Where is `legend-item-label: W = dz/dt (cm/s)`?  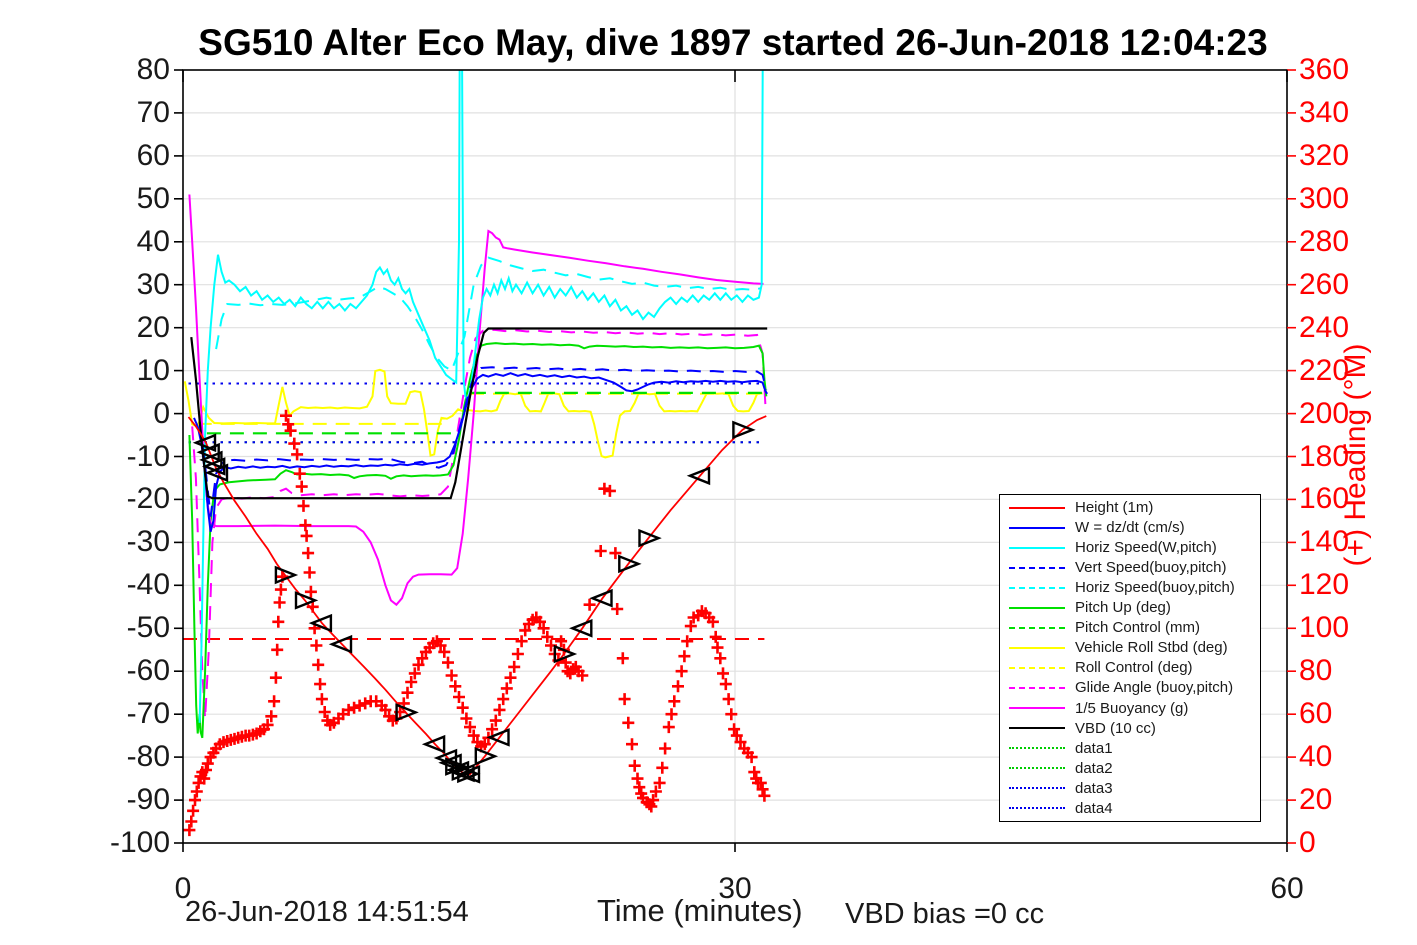 legend-item-label: W = dz/dt (cm/s) is located at coordinates (1130, 528).